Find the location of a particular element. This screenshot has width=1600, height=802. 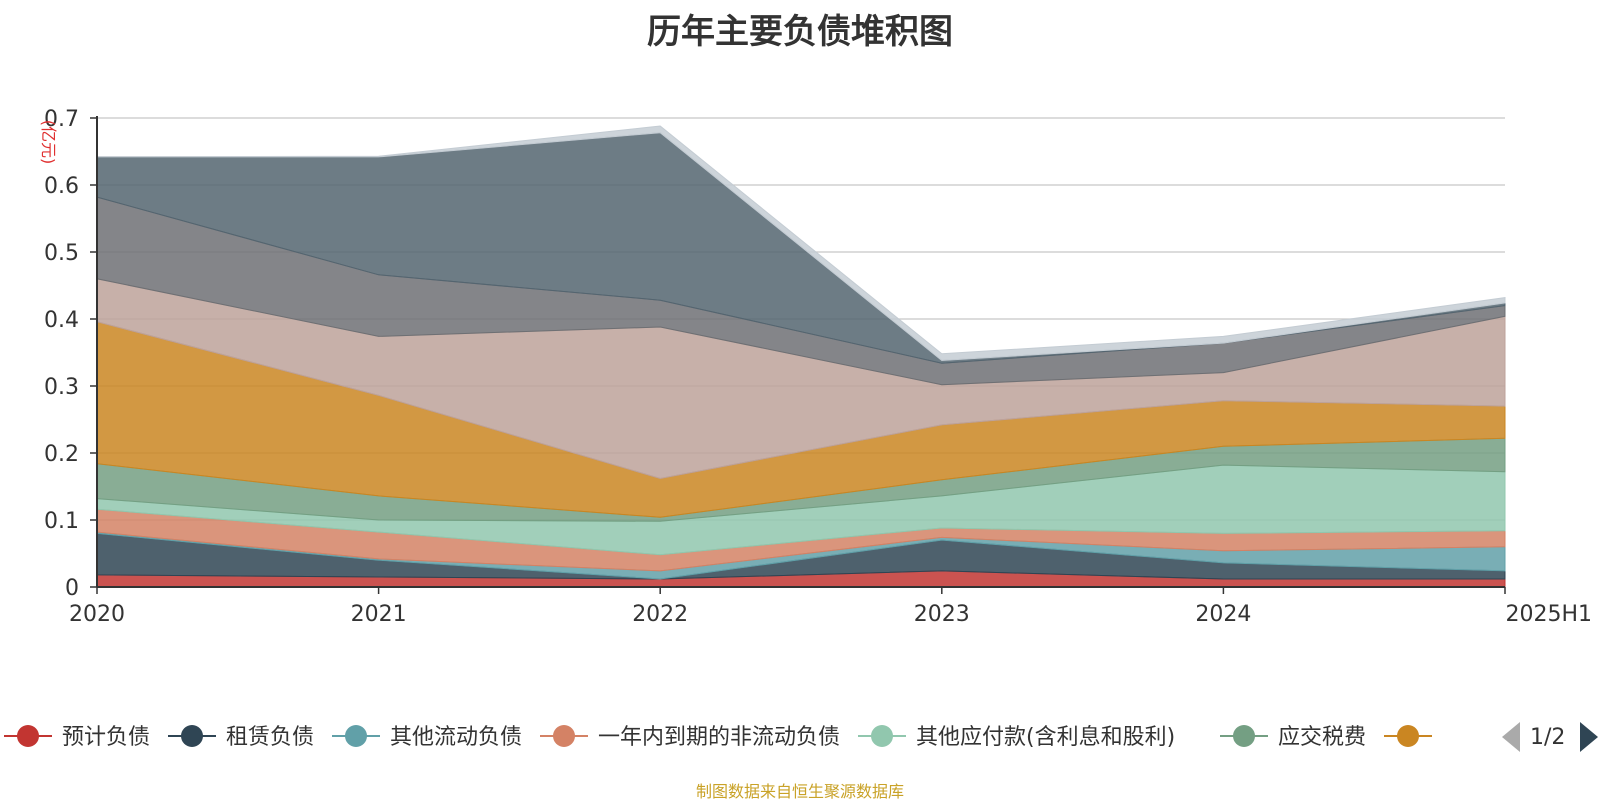

legend-label: 租赁负债 is located at coordinates (270, 737).